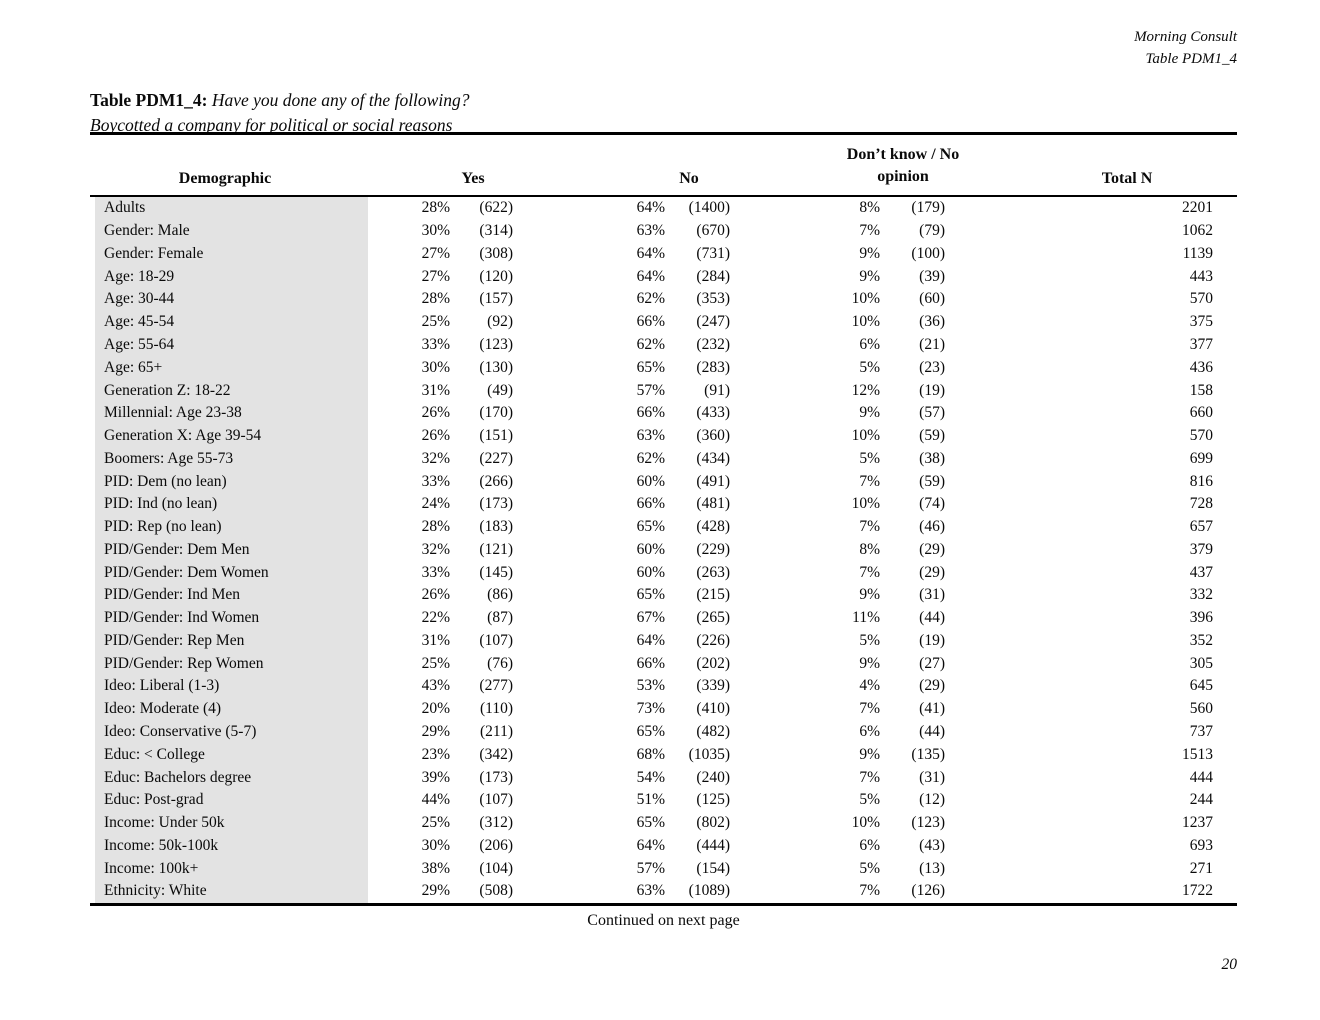  Describe the element at coordinates (231, 413) in the screenshot. I see `demographic-label: Millennial: Age 23-38` at that location.